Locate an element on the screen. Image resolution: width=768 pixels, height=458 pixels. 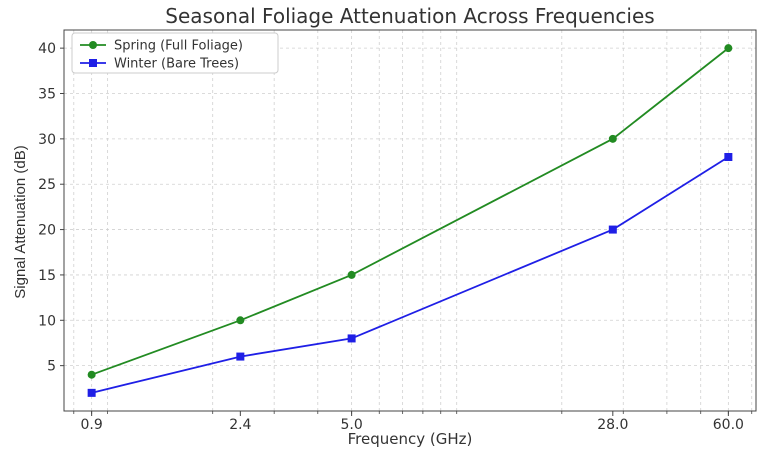
x-tick-label: 5.0 is located at coordinates (351, 425).